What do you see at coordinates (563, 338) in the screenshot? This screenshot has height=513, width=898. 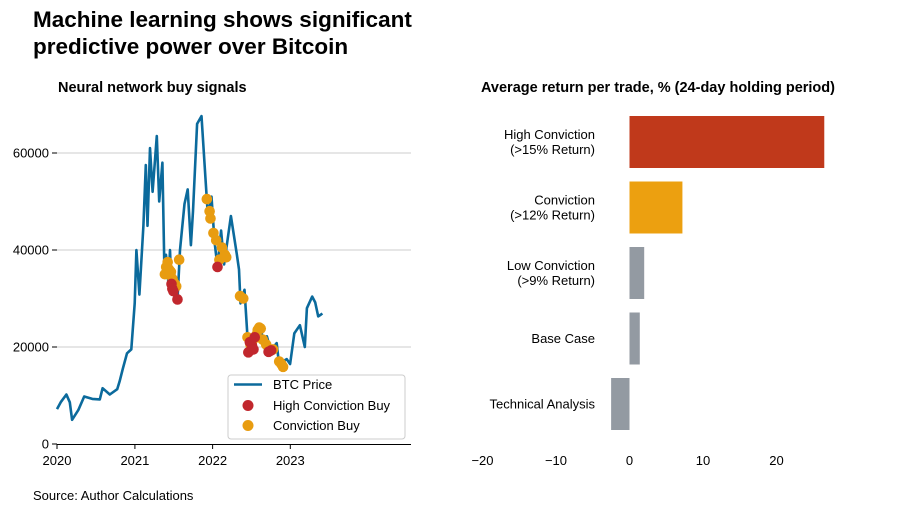 I see `category-label-base-case: Base Case` at bounding box center [563, 338].